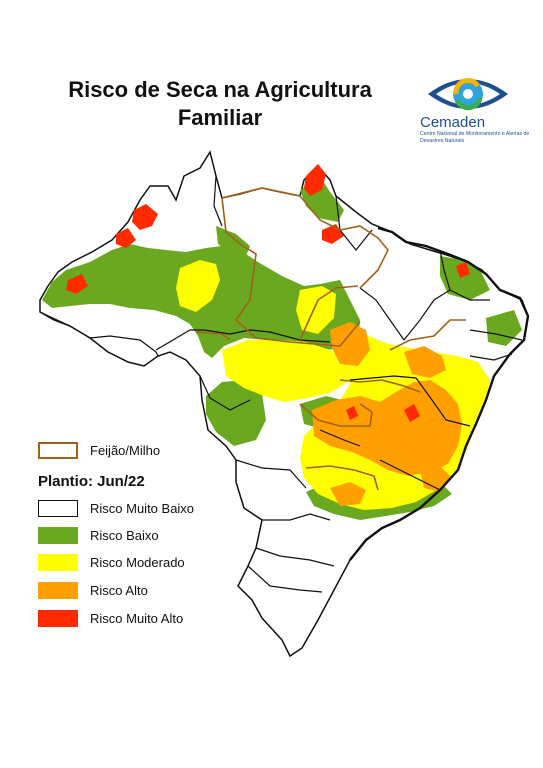 This screenshot has width=543, height=768. What do you see at coordinates (453, 122) in the screenshot?
I see `logo-name: Cemaden` at bounding box center [453, 122].